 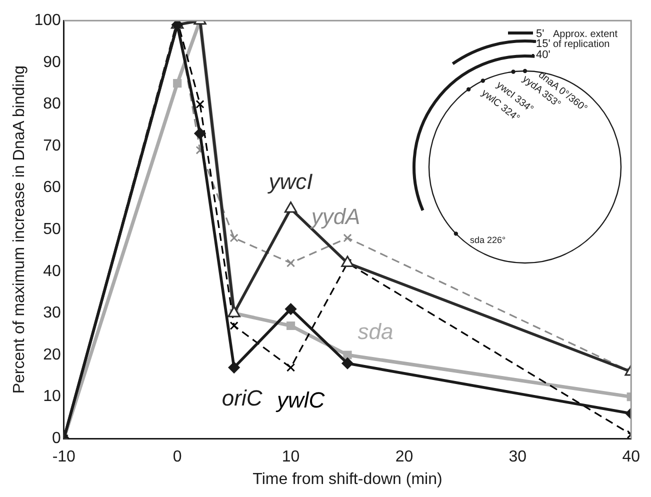 I want to click on x-tick-label: 0, so click(x=177, y=457).